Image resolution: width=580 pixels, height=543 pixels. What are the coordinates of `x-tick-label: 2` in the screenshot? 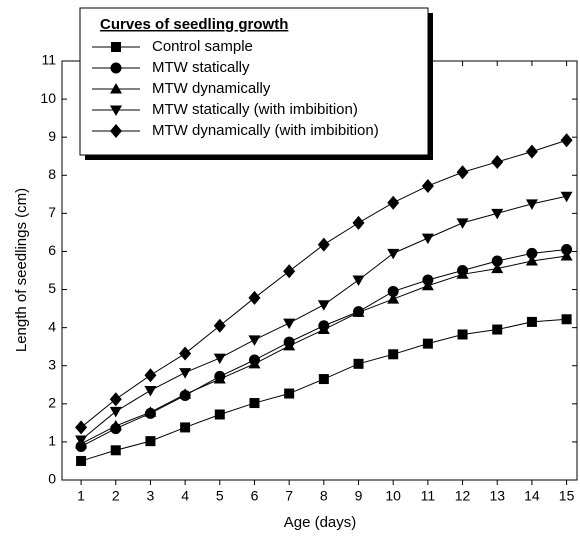 It's located at (116, 496).